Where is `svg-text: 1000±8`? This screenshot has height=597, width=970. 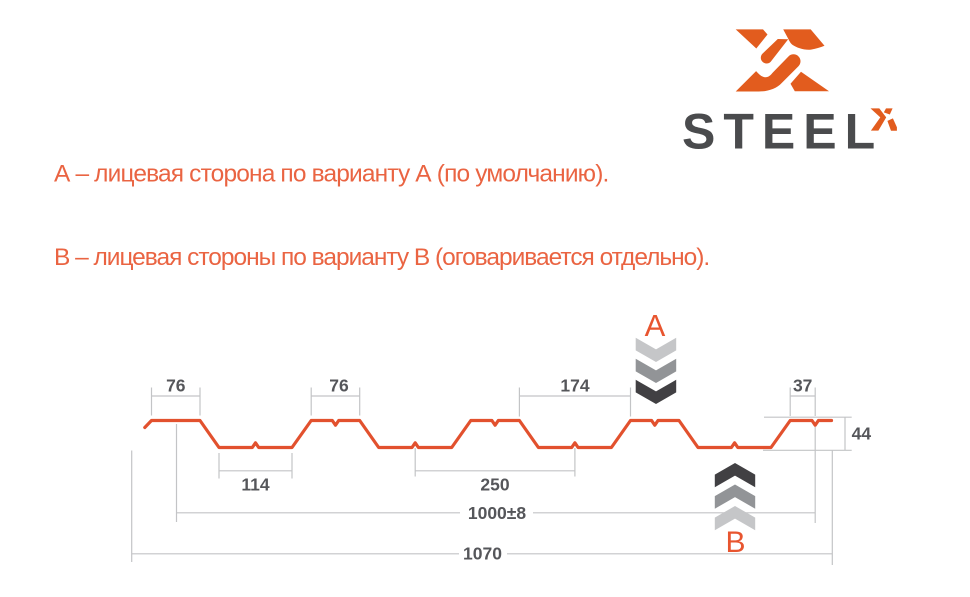 svg-text: 1000±8 is located at coordinates (497, 513).